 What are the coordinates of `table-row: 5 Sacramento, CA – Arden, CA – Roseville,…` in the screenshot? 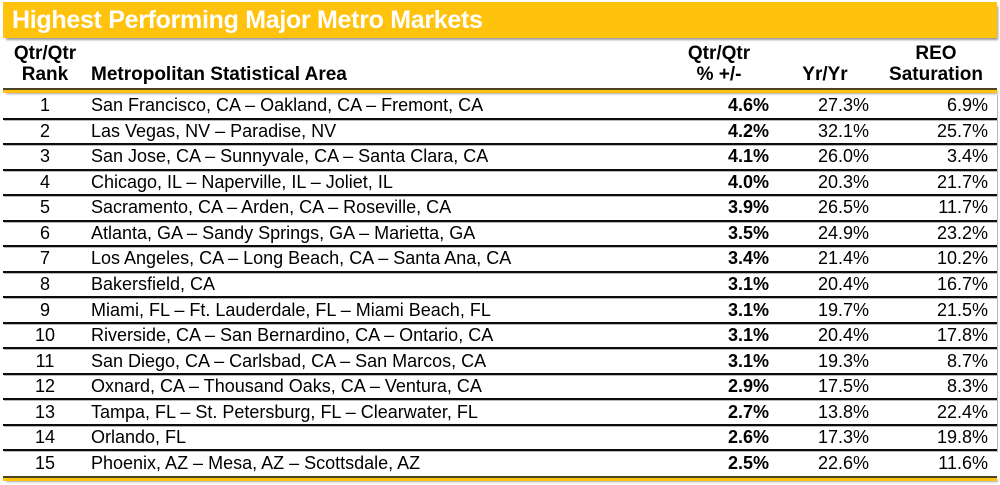 It's located at (500, 209).